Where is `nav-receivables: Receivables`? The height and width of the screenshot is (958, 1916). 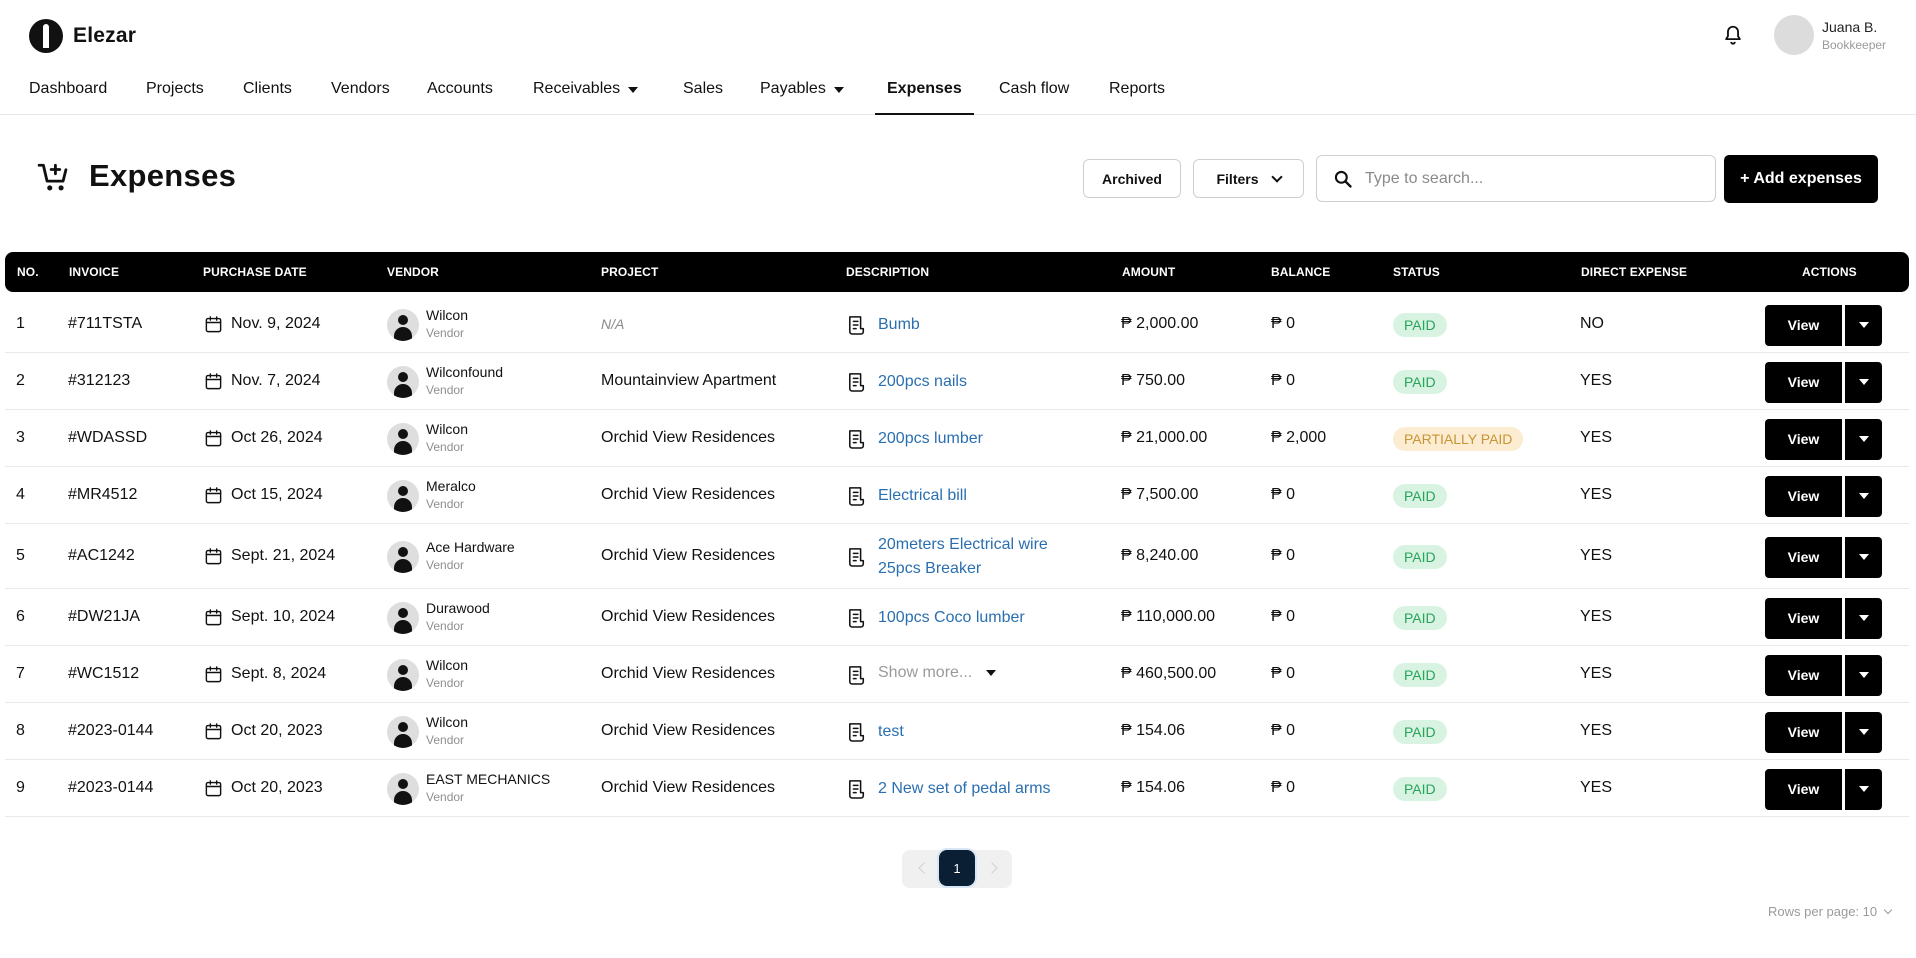
nav-receivables: Receivables is located at coordinates (586, 97).